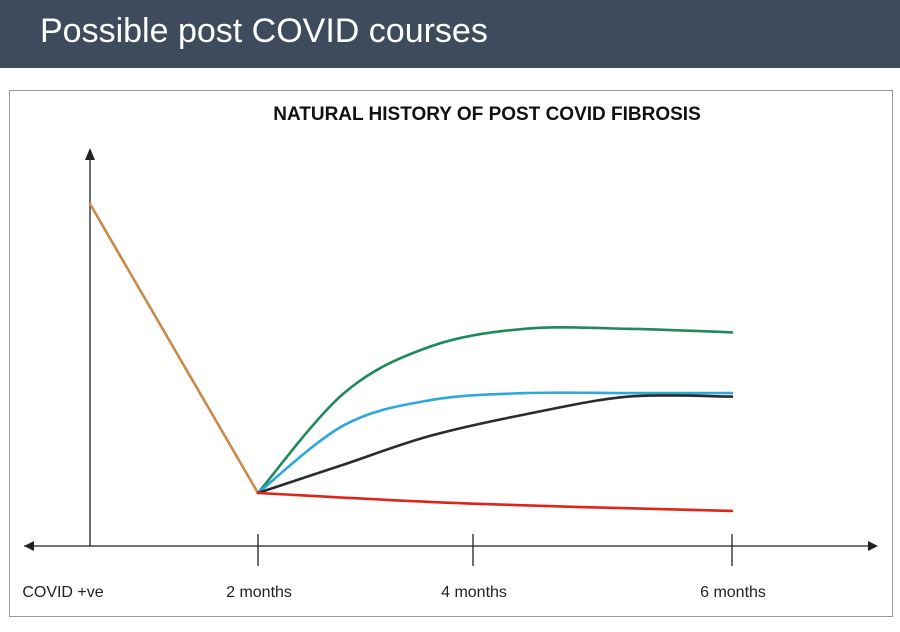 The width and height of the screenshot is (900, 632). I want to click on x-tick-label: 6 months, so click(733, 592).